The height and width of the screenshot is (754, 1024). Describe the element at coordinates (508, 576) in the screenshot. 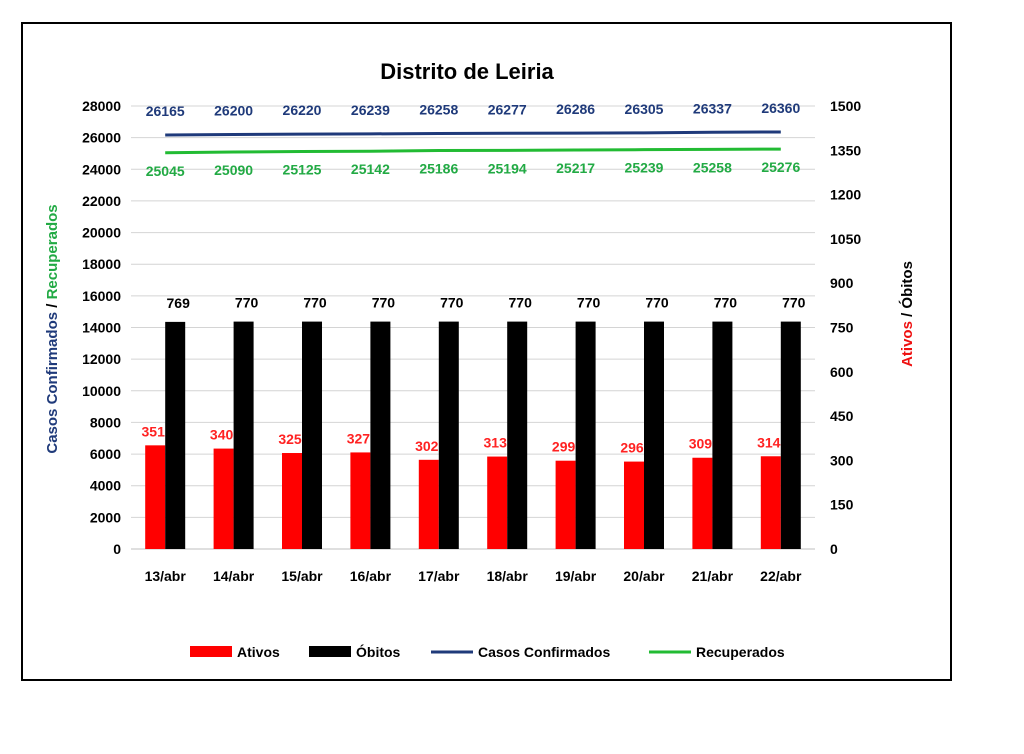

I see `x-tick-label: 18/abr` at that location.